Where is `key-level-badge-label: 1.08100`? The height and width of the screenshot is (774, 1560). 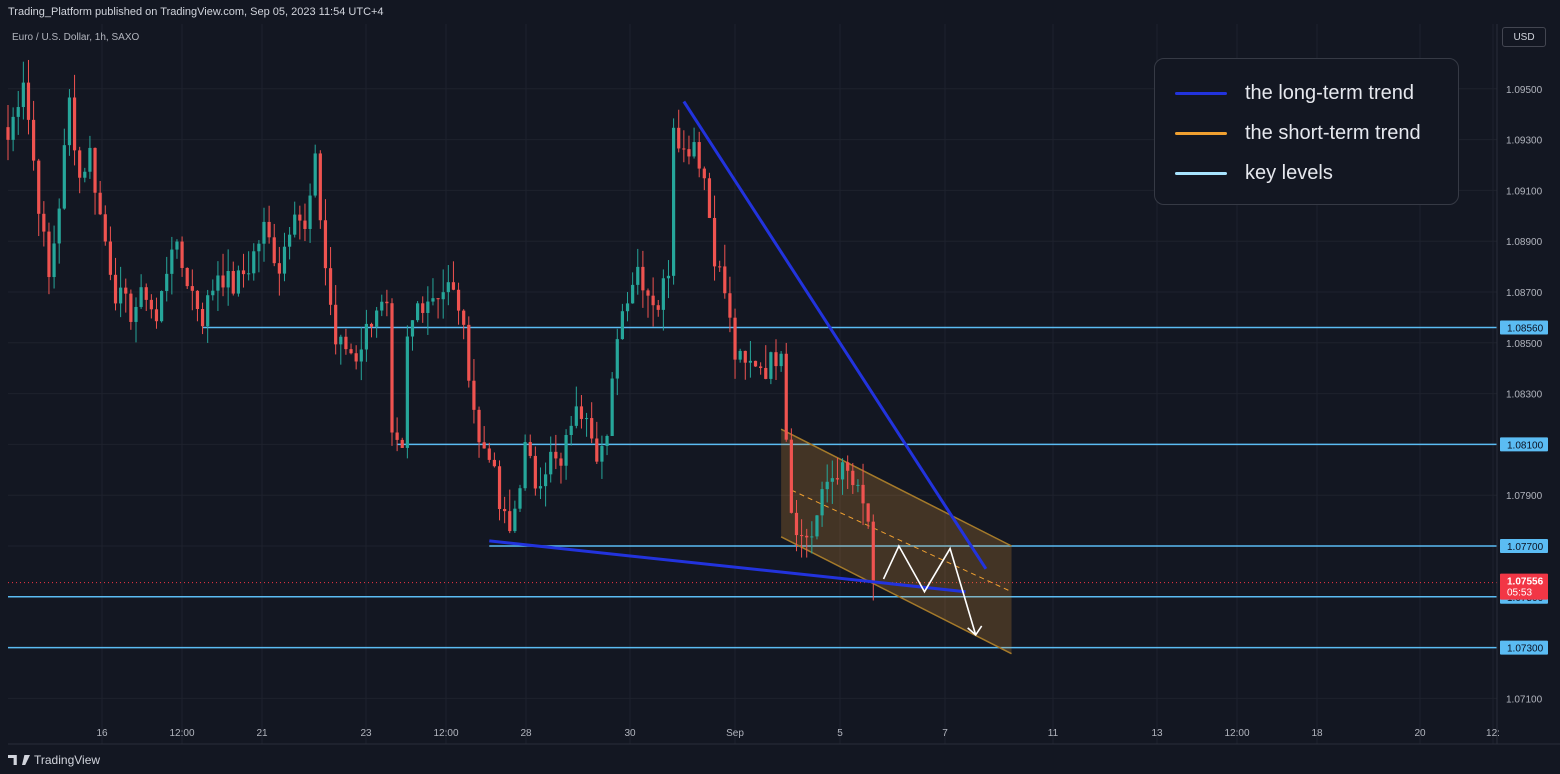 key-level-badge-label: 1.08100 is located at coordinates (1525, 445).